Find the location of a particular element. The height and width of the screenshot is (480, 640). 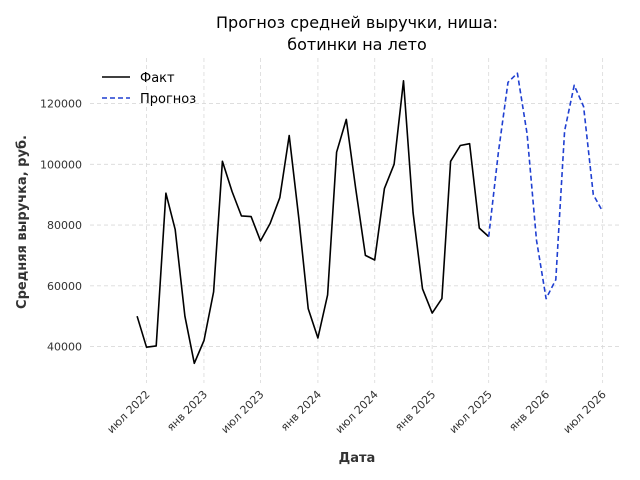

y-tick-label: 120000 is located at coordinates (61, 104).